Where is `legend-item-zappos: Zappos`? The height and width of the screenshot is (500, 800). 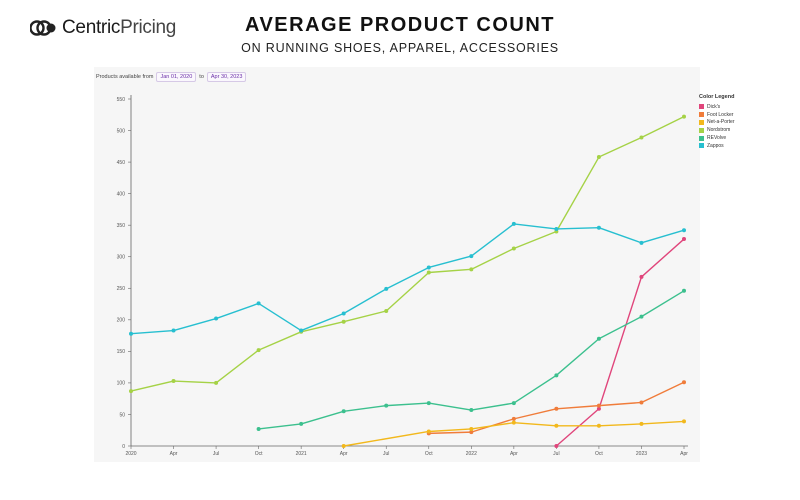
legend-item-zappos: Zappos is located at coordinates (717, 146).